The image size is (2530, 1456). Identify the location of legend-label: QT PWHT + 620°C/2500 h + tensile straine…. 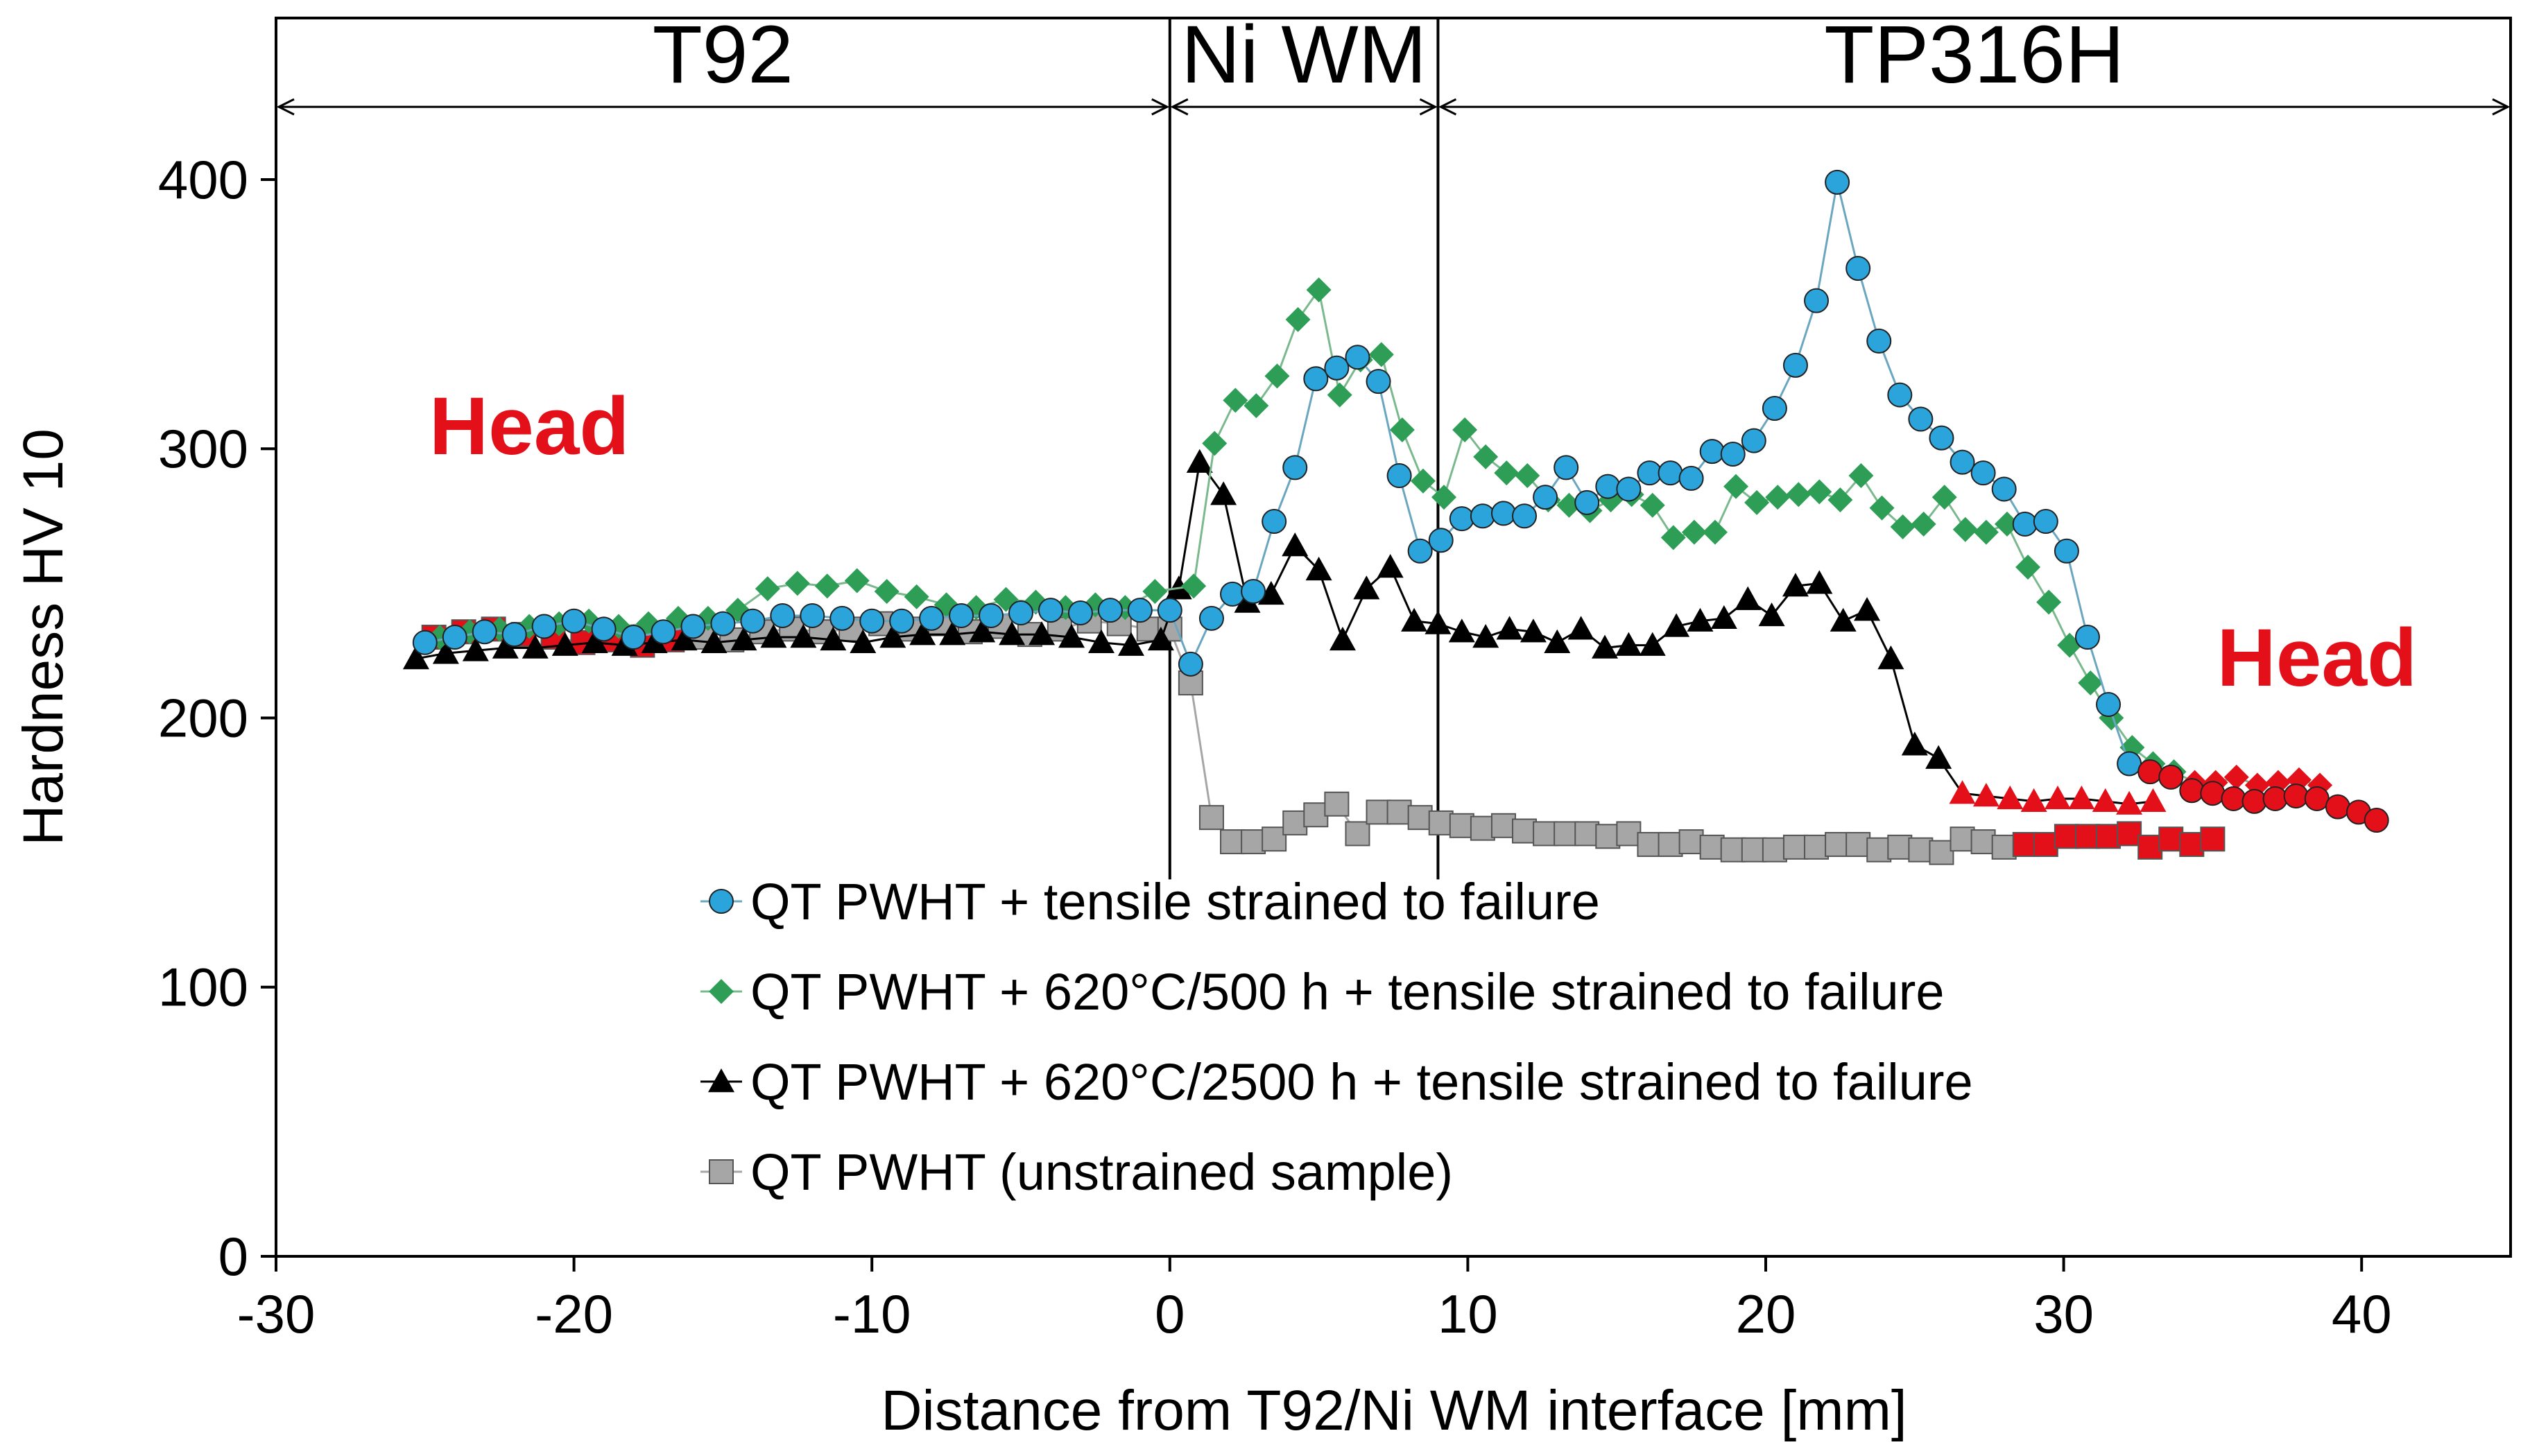
(1361, 1082).